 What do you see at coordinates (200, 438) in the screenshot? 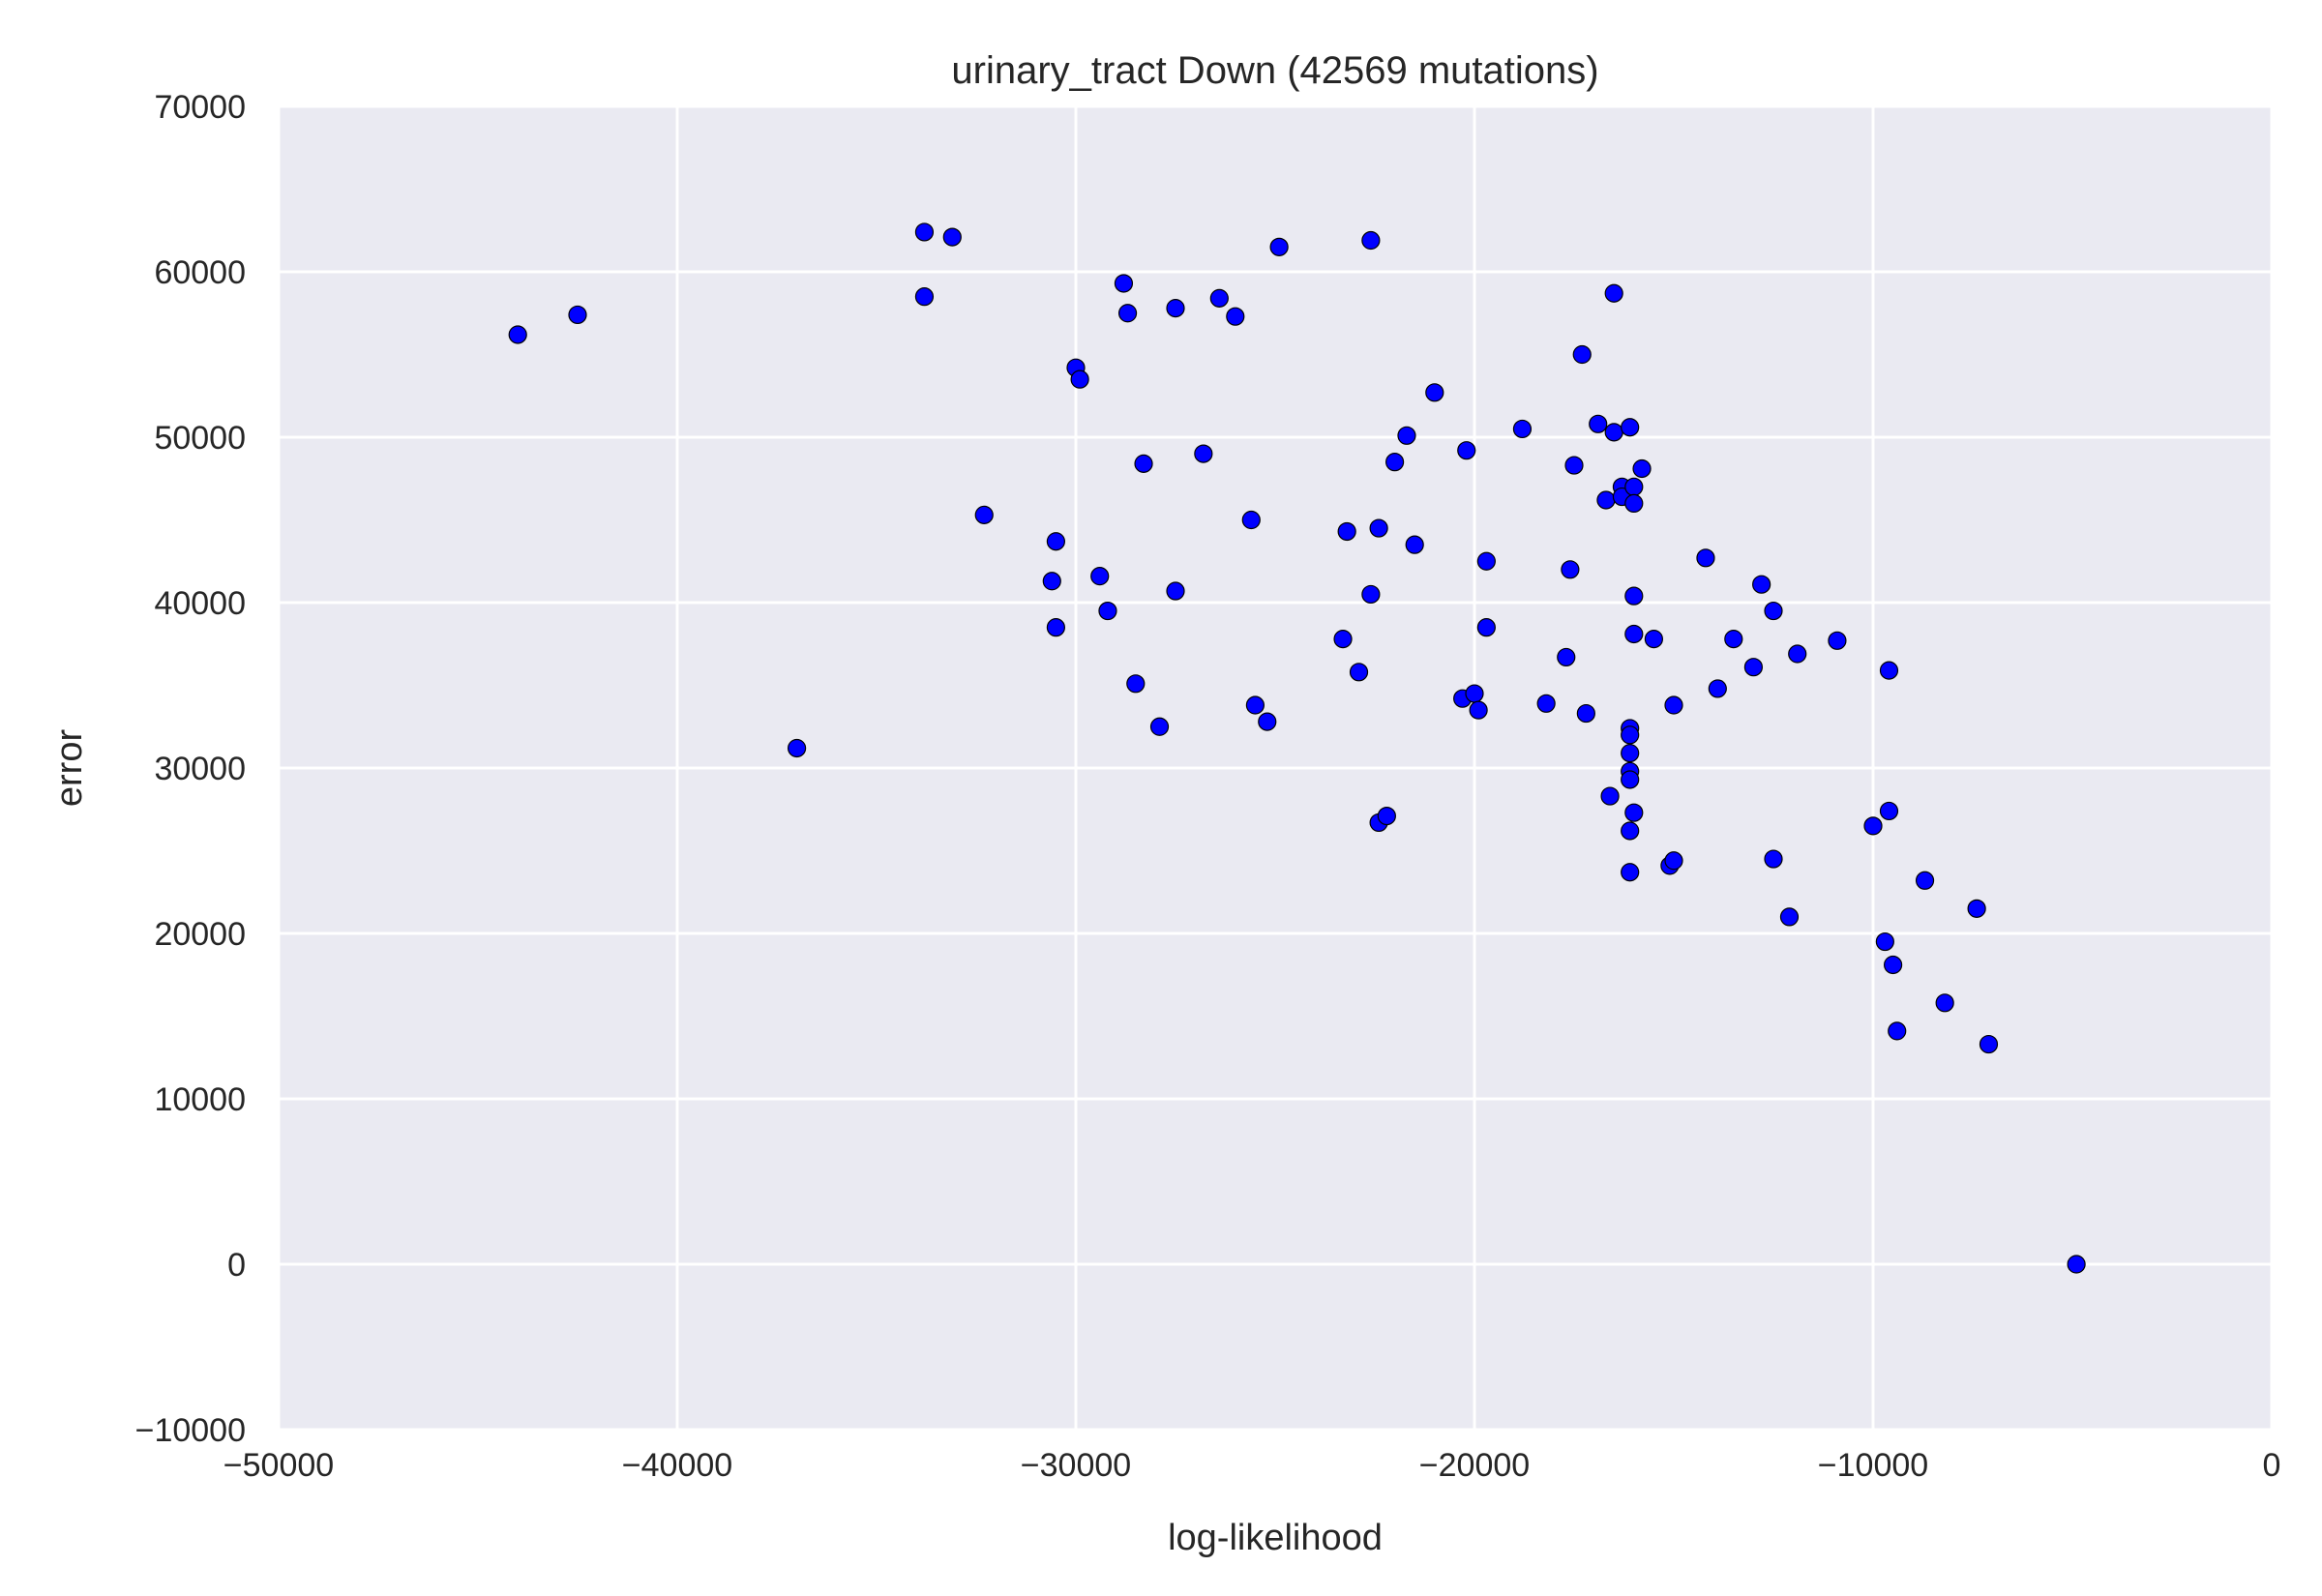
I see `y-tick-label: 50000` at bounding box center [200, 438].